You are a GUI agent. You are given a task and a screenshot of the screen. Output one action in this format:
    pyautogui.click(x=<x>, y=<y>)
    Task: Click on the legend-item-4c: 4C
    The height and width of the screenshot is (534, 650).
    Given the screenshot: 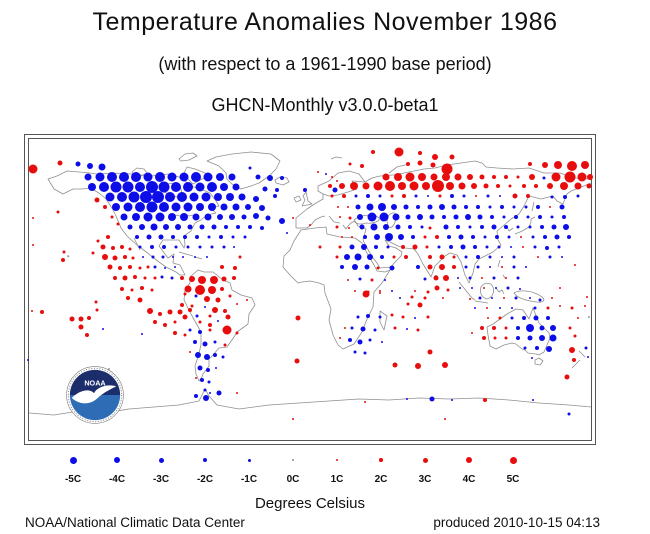 What is the action you would take?
    pyautogui.click(x=469, y=468)
    